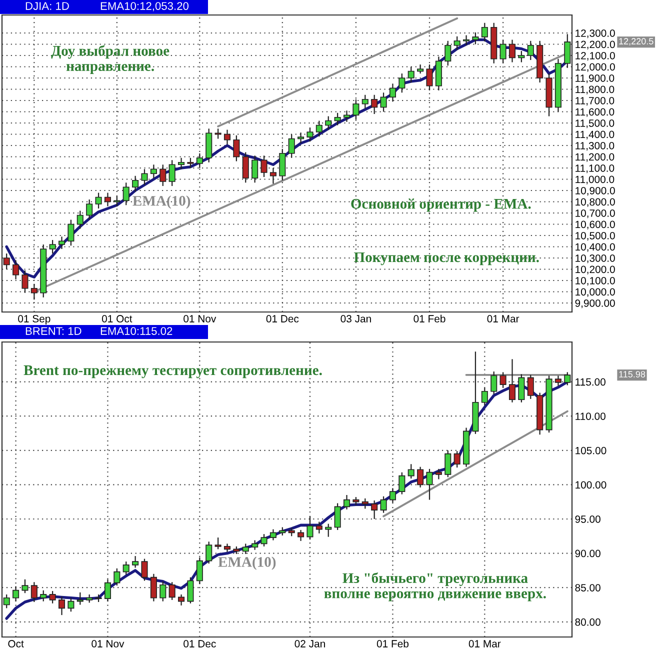 Image resolution: width=660 pixels, height=654 pixels. I want to click on annotation: Покупаем после коррекции., so click(446, 259).